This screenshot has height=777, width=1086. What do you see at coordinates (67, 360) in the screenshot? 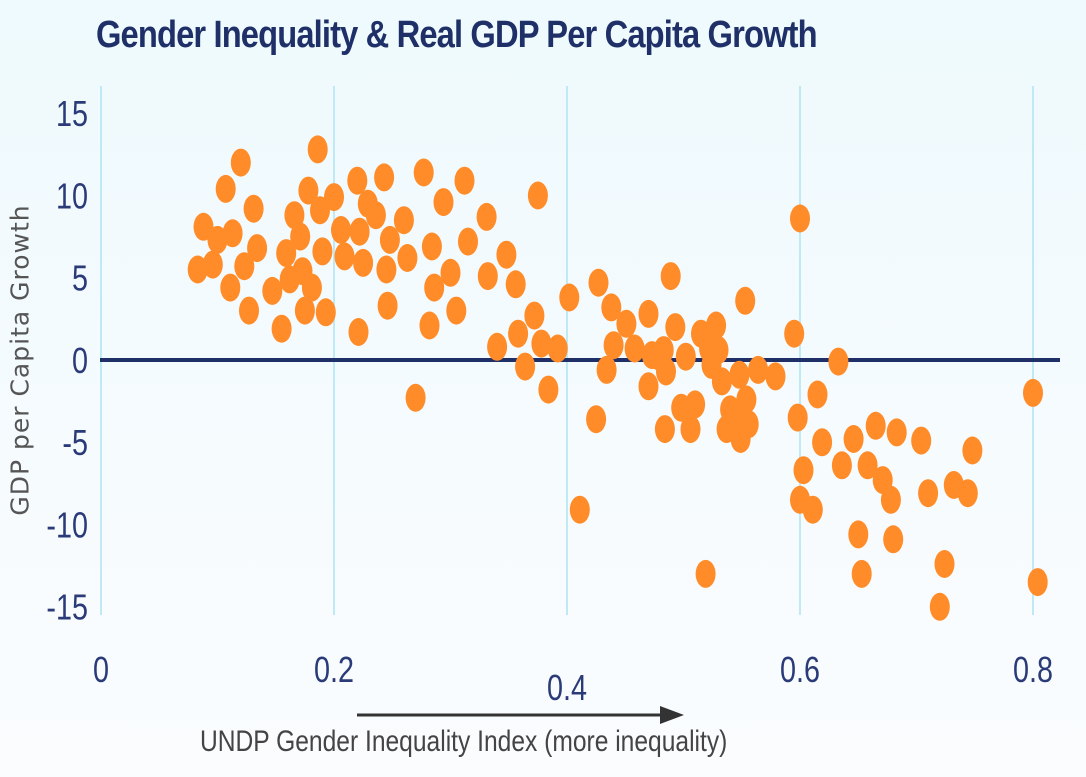
I see `y-tick-labels: 15 10 5 0 -5 -10 -15` at bounding box center [67, 360].